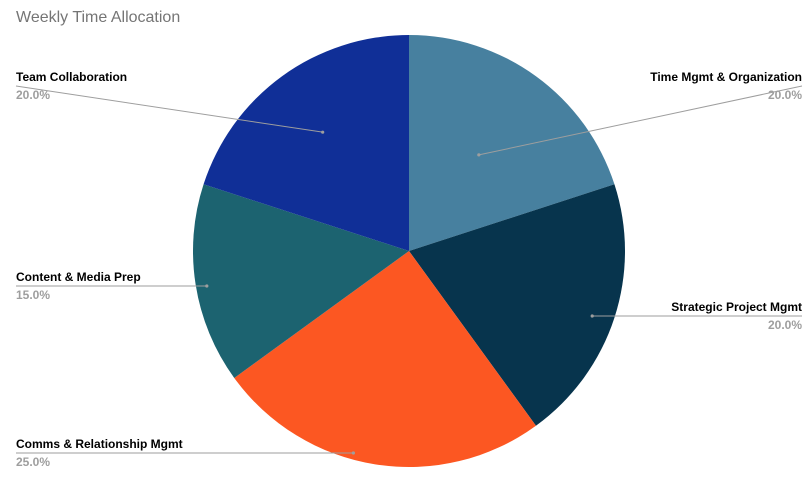  What do you see at coordinates (736, 307) in the screenshot?
I see `slice-label: Strategic Project Mgmt` at bounding box center [736, 307].